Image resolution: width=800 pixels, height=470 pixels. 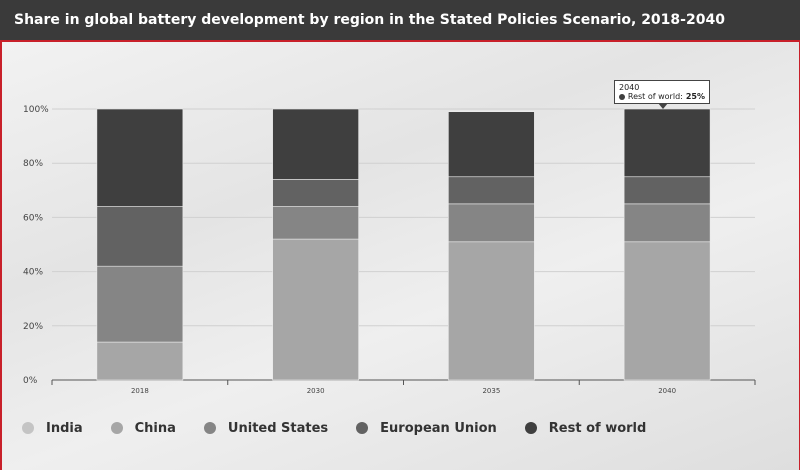 I want to click on y-tick-label: 80%, so click(x=33, y=164).